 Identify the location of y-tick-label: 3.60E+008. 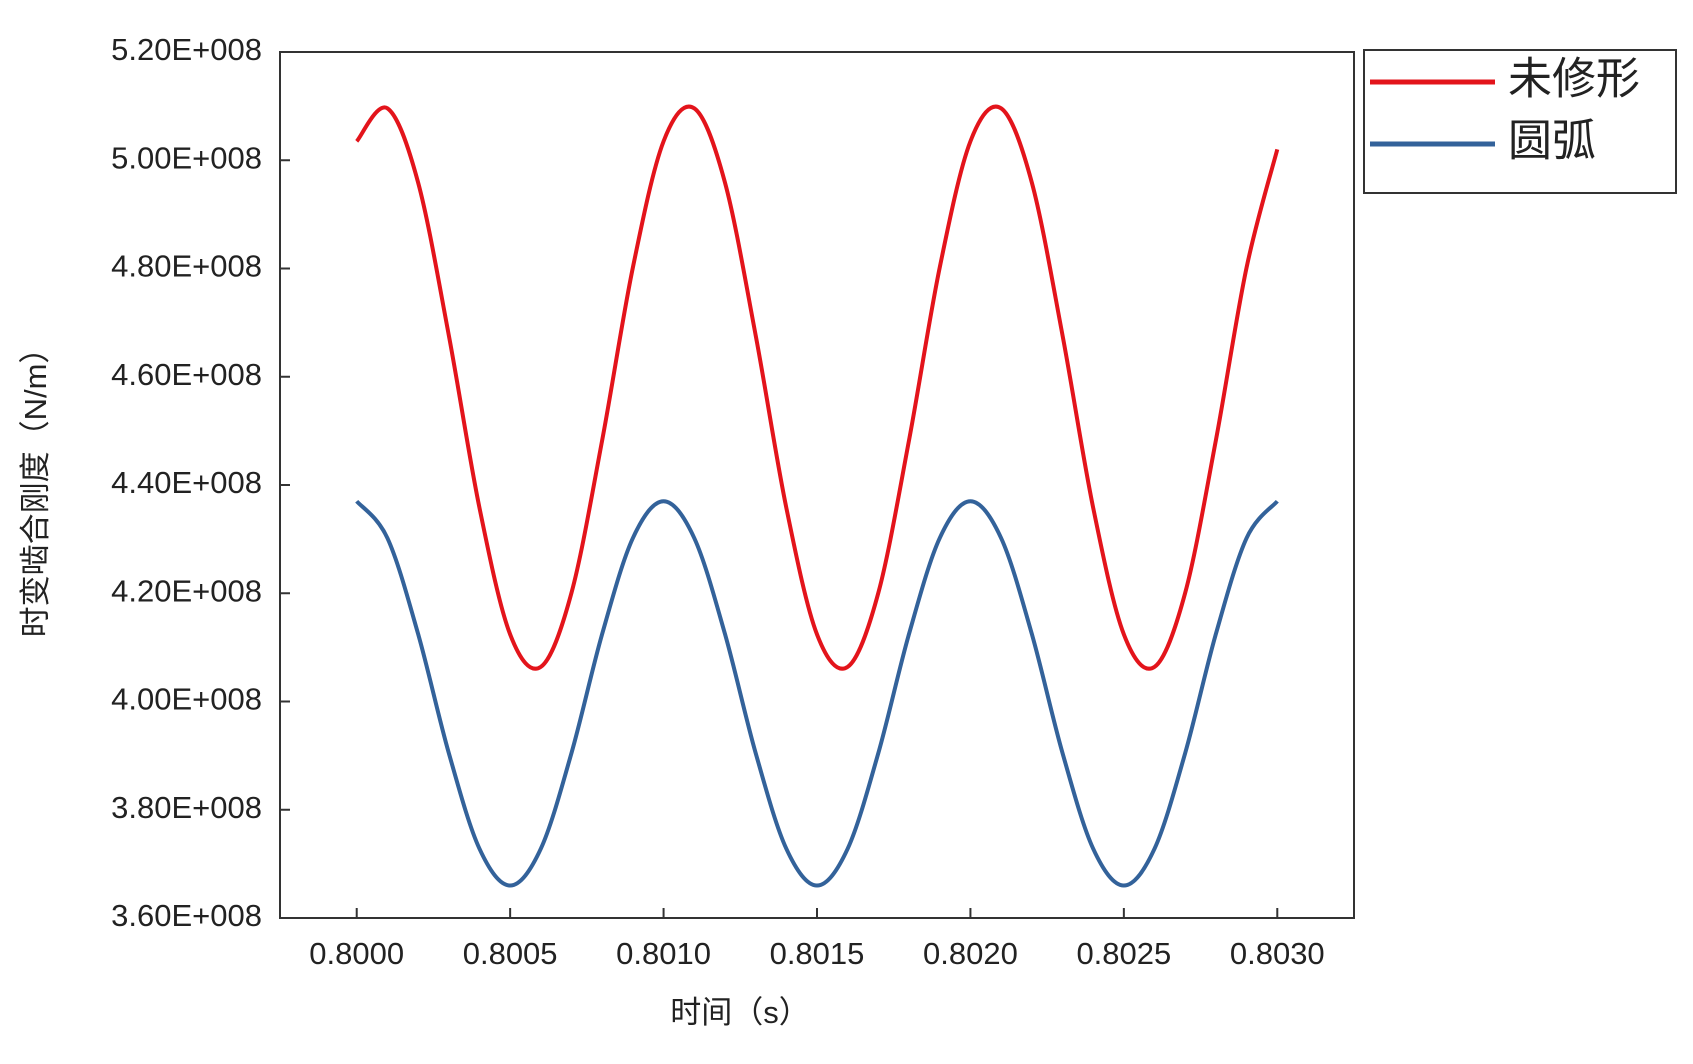
(186, 915).